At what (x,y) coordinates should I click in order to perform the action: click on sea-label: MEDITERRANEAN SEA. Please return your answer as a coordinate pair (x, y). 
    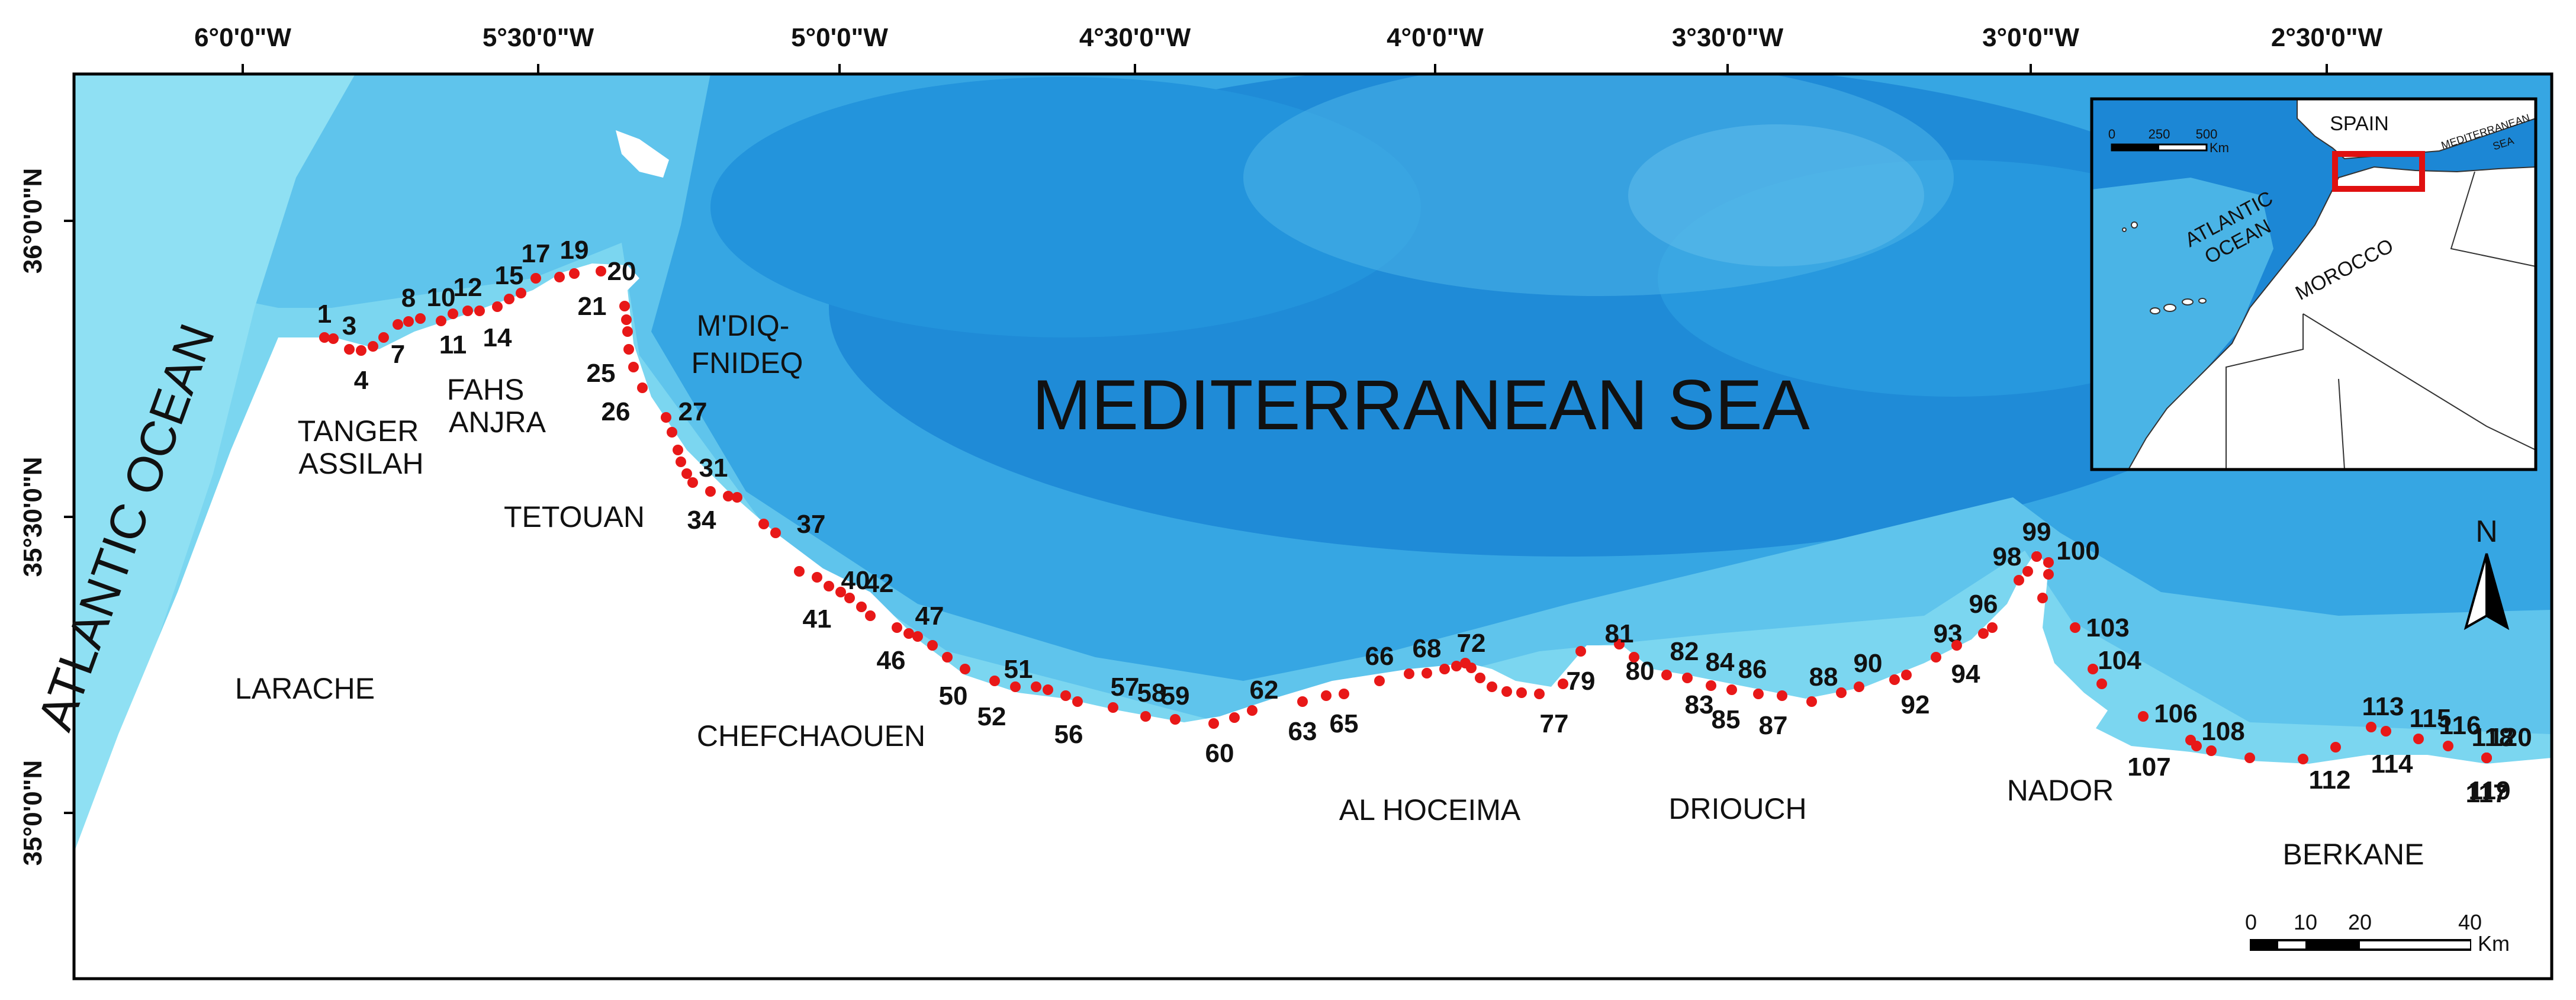
    Looking at the image, I should click on (1421, 405).